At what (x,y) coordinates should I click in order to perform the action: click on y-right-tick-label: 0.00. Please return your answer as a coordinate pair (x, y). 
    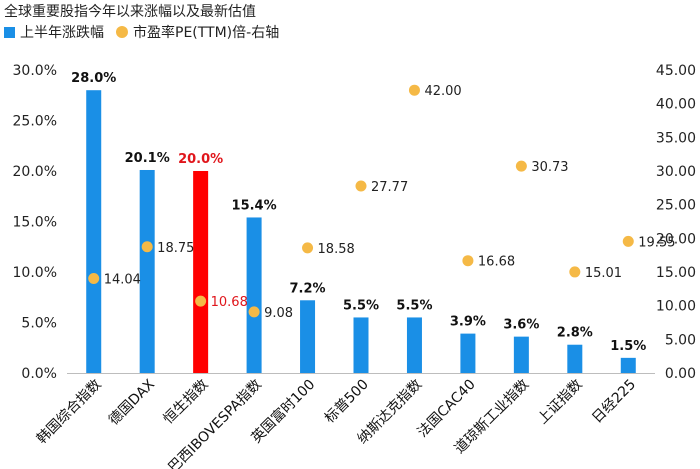
    Looking at the image, I should click on (680, 374).